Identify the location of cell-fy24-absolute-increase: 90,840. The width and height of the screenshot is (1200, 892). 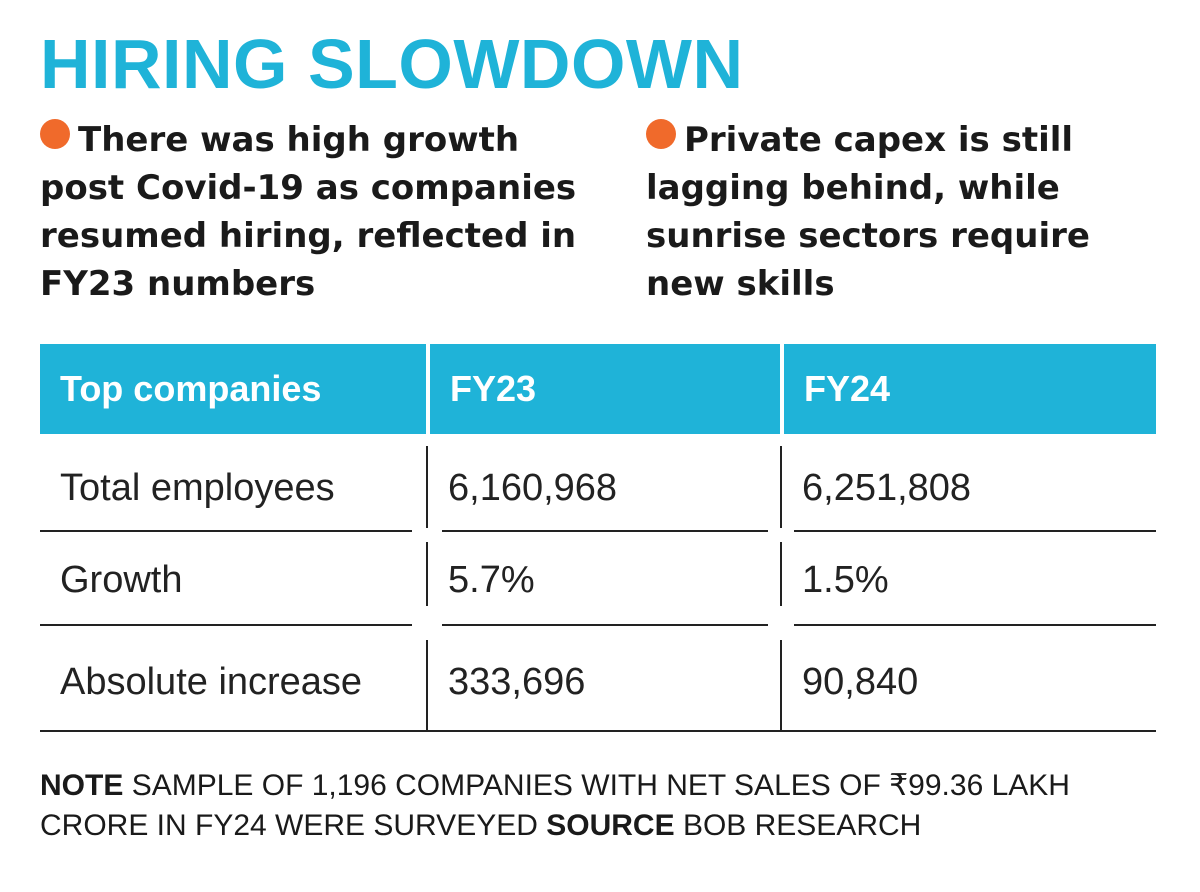
(860, 682).